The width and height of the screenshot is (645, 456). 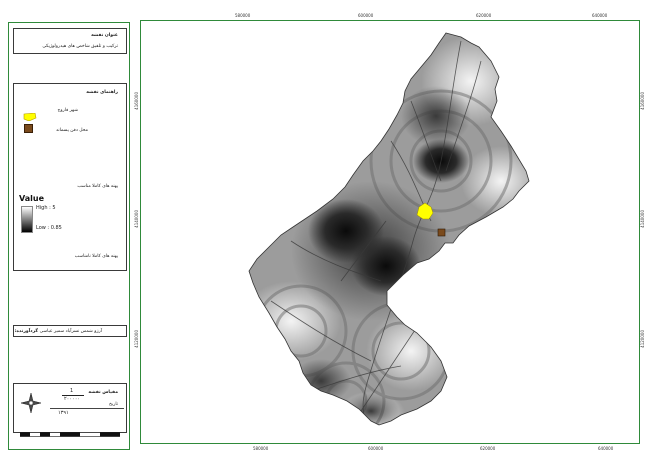 What do you see at coordinates (70, 410) in the screenshot?
I see `specs-box: مقیاس نقشه 1 ۲۰۰۰۰۰ تاریخ ۱۳۹۱` at bounding box center [70, 410].